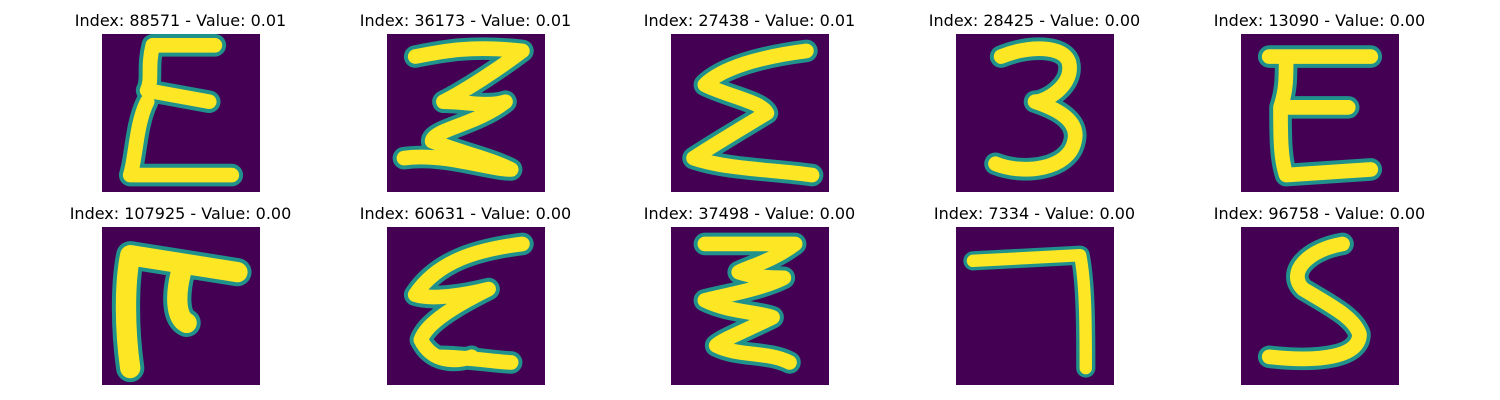  Describe the element at coordinates (181, 312) in the screenshot. I see `glyph-f-like` at that location.